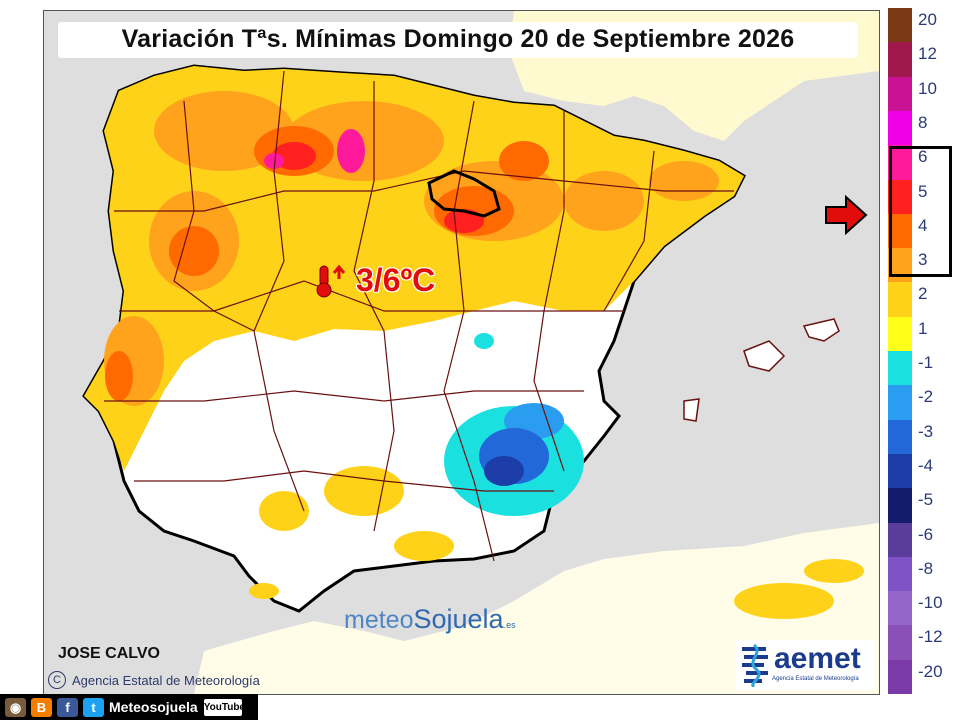 The image size is (960, 720). Describe the element at coordinates (224, 707) in the screenshot. I see `youtube-icon: YouTube` at that location.